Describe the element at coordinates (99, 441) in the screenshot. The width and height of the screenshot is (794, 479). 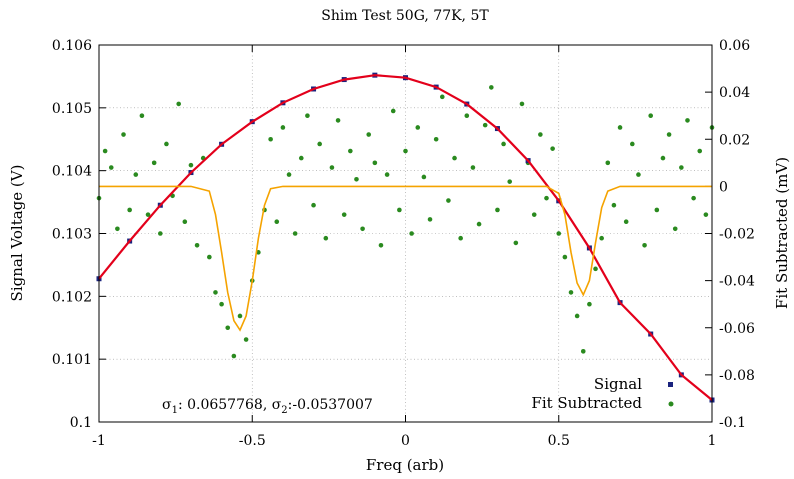
I see `x-tick-label: -1` at that location.